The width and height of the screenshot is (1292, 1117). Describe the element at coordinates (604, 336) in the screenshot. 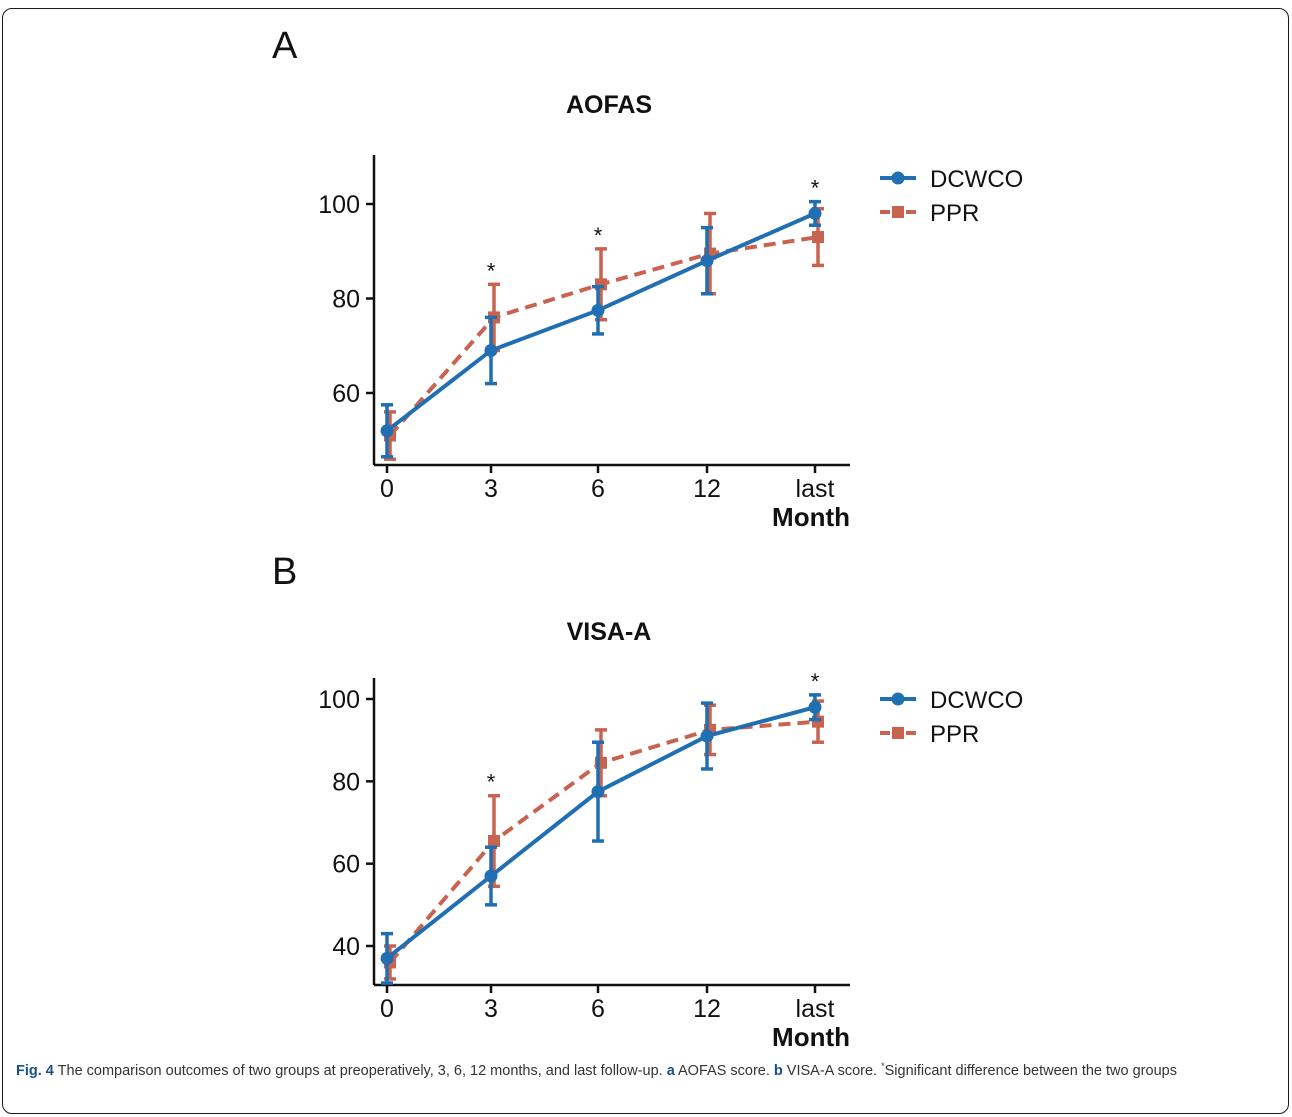

I see `series-line` at that location.